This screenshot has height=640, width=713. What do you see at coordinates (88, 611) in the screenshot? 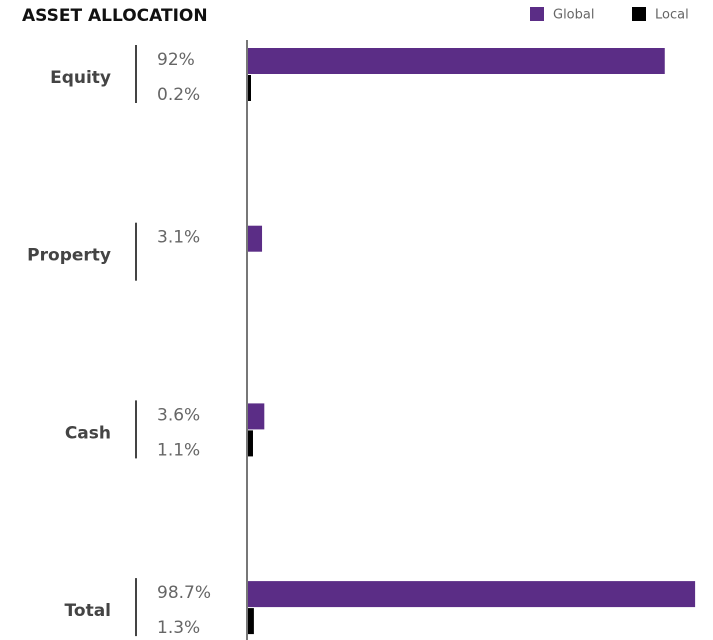
I see `category-label: Total` at bounding box center [88, 611].